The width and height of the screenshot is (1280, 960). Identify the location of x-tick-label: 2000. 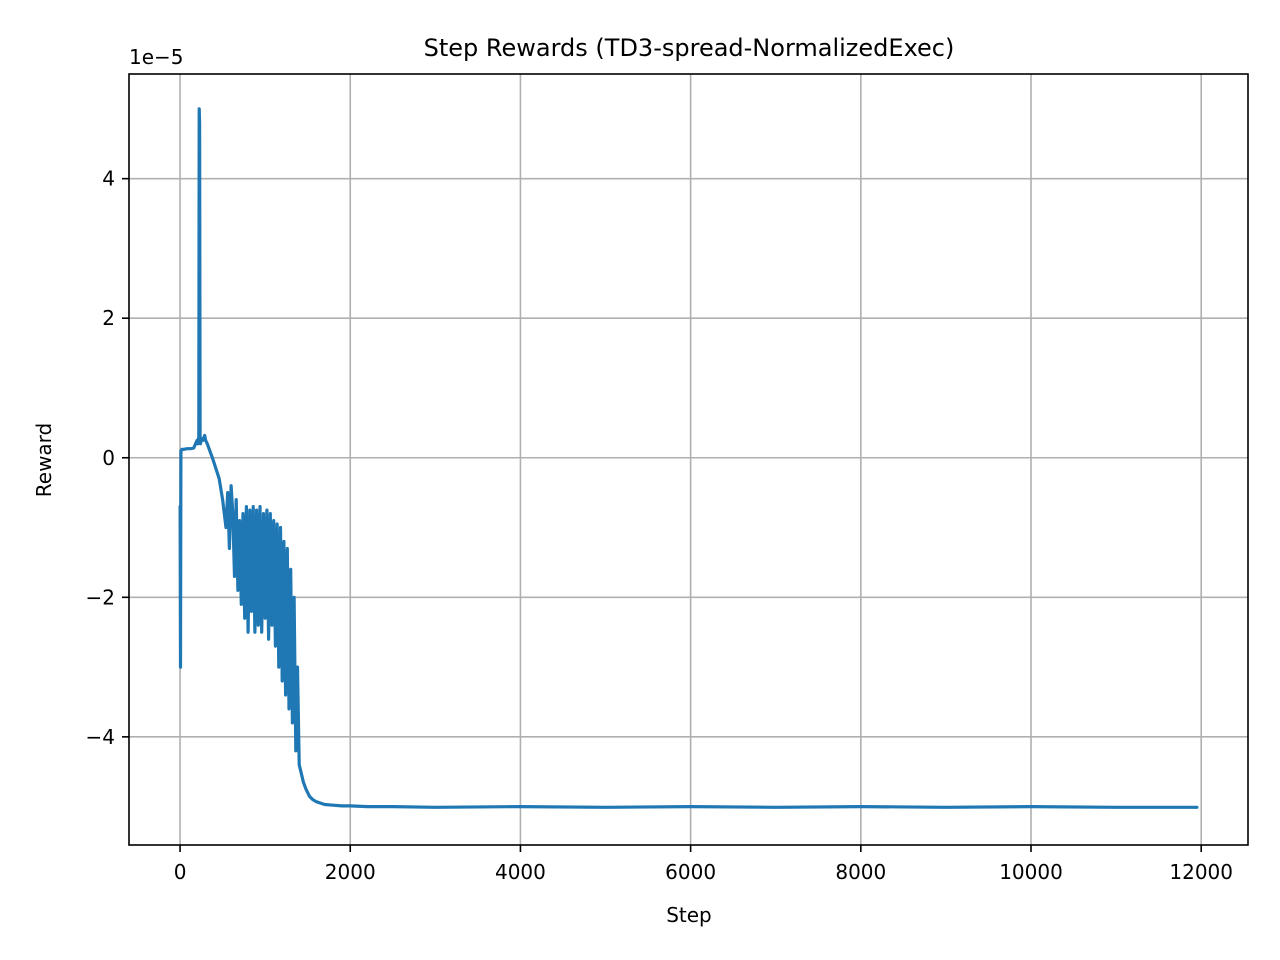
(350, 872).